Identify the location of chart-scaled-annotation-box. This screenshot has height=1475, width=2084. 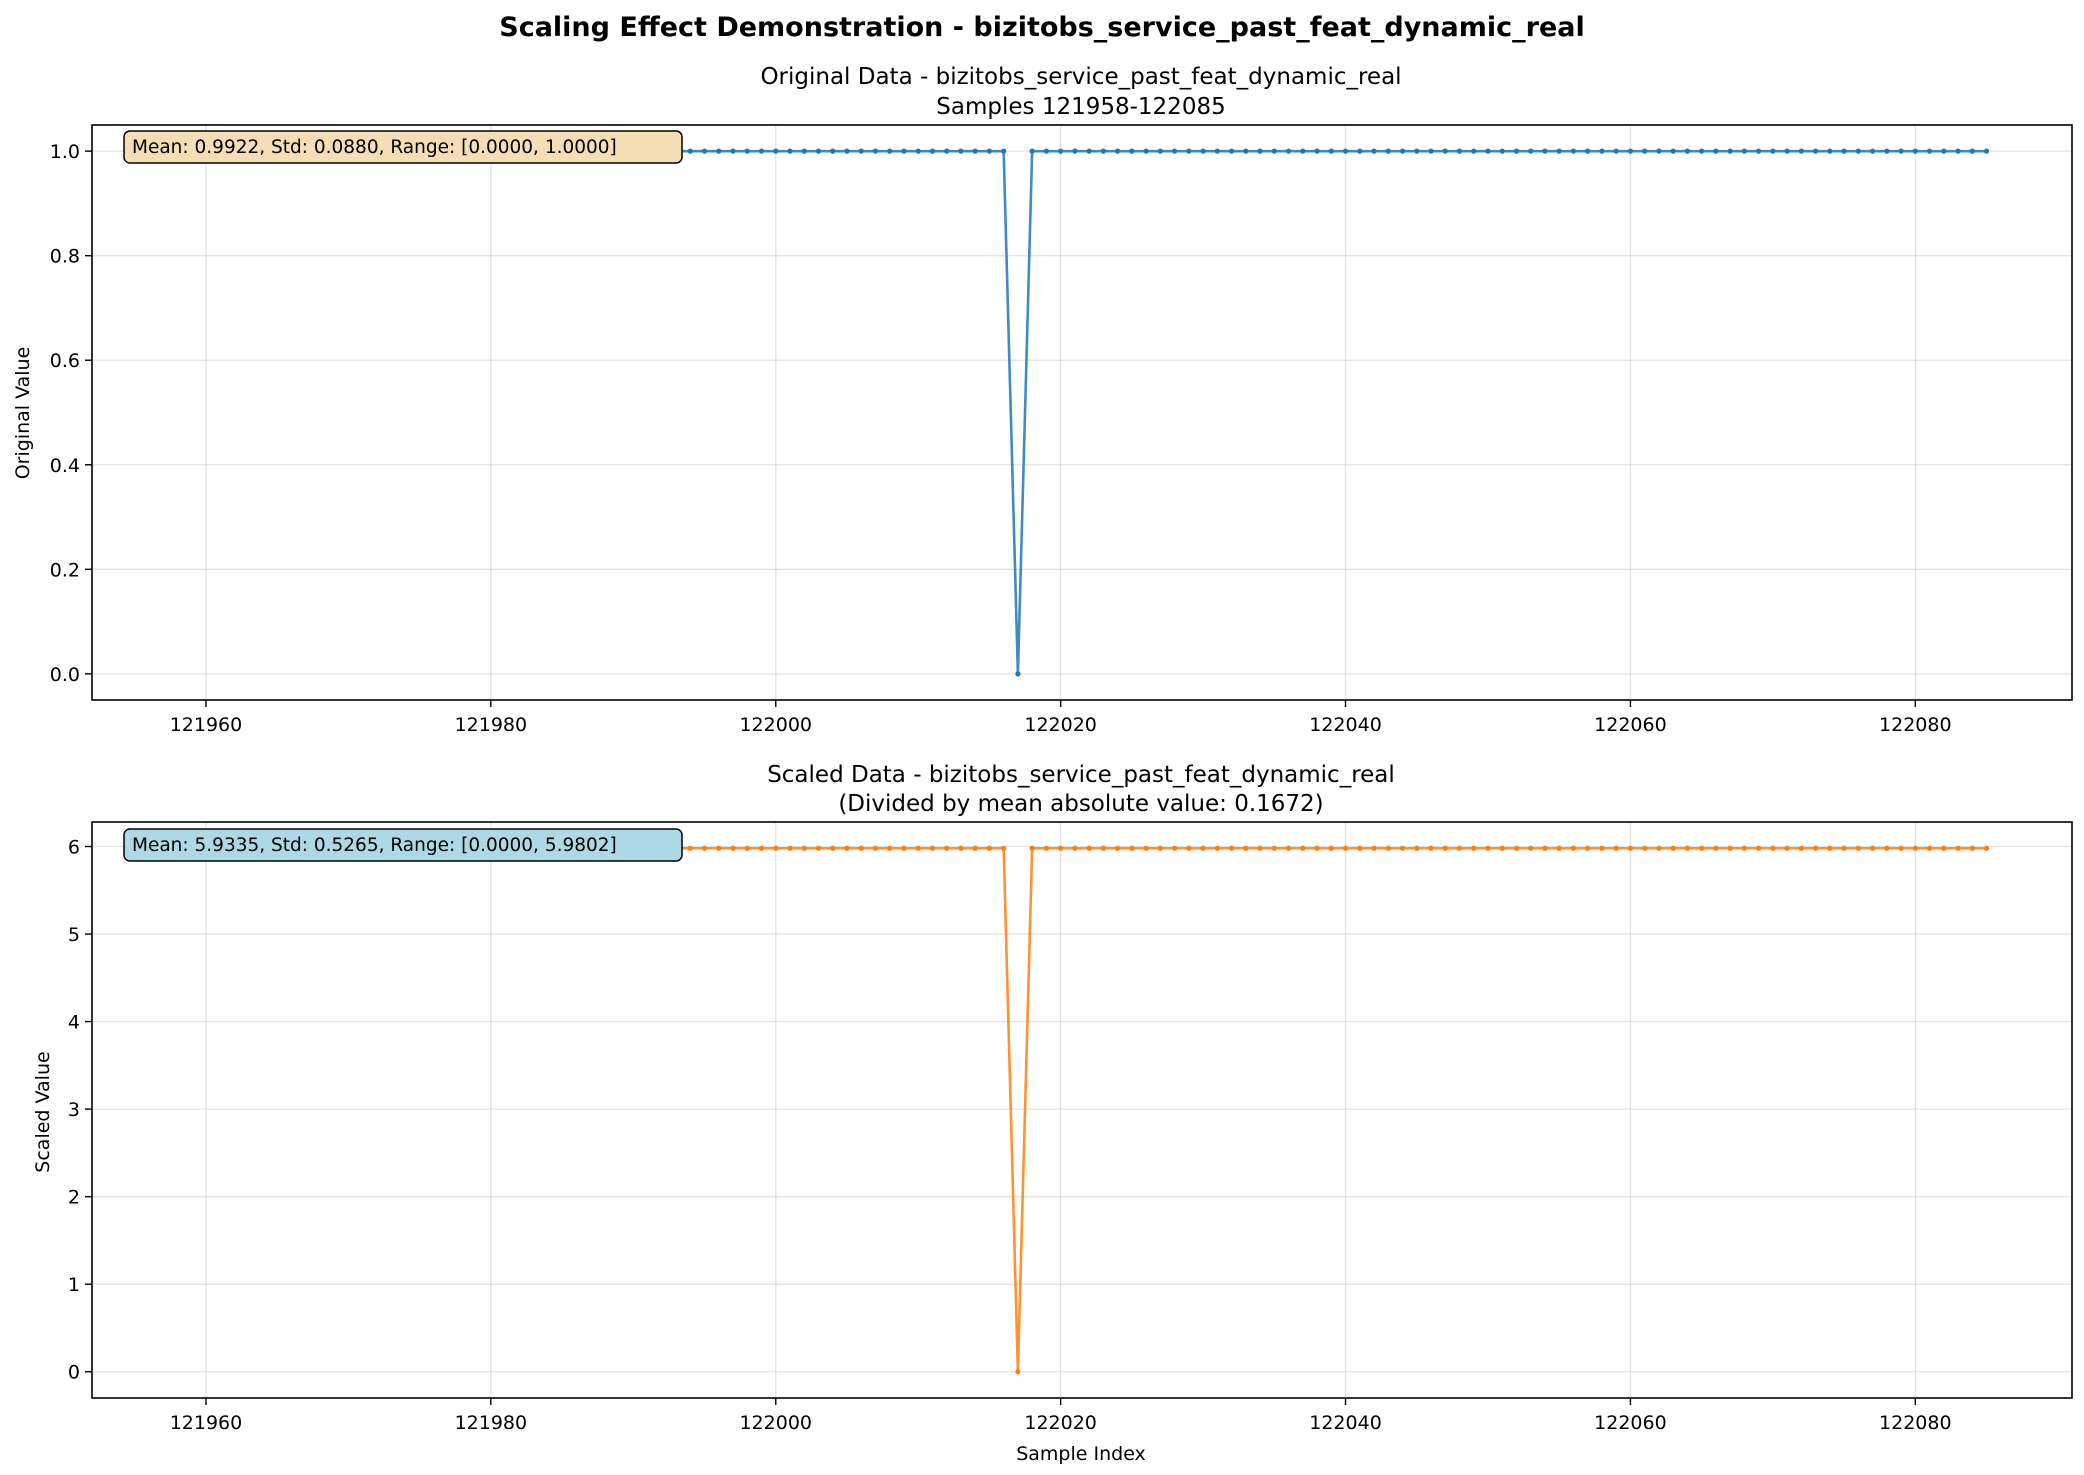
(403, 845).